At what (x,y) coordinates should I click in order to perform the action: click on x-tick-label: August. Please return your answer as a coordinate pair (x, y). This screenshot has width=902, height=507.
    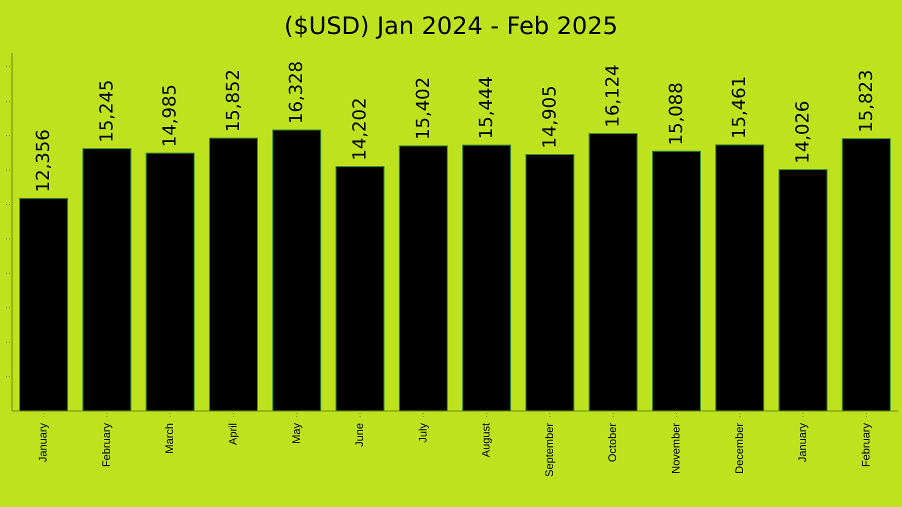
    Looking at the image, I should click on (486, 440).